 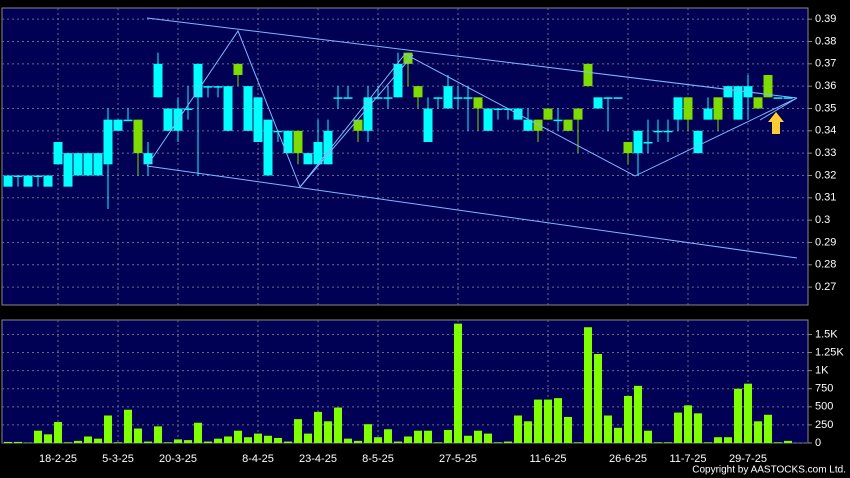 What do you see at coordinates (825, 287) in the screenshot?
I see `y-tick-label: 0.27` at bounding box center [825, 287].